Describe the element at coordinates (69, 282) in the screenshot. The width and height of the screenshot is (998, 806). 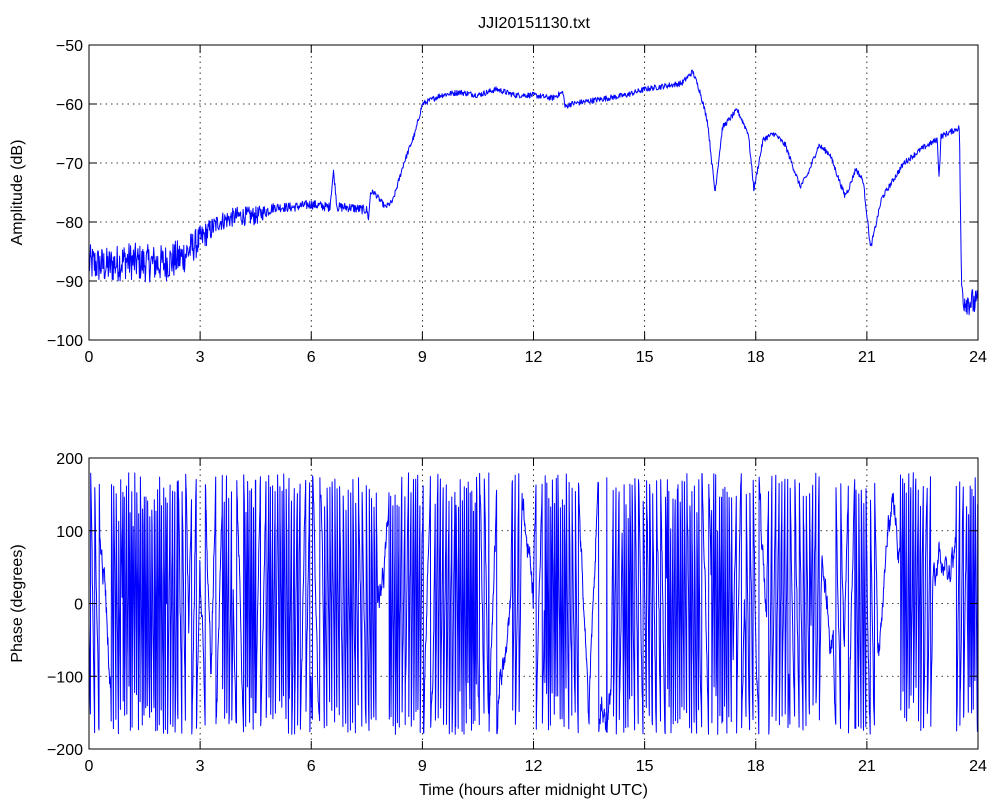
I see `amplitude-y-tick-label: −90` at that location.